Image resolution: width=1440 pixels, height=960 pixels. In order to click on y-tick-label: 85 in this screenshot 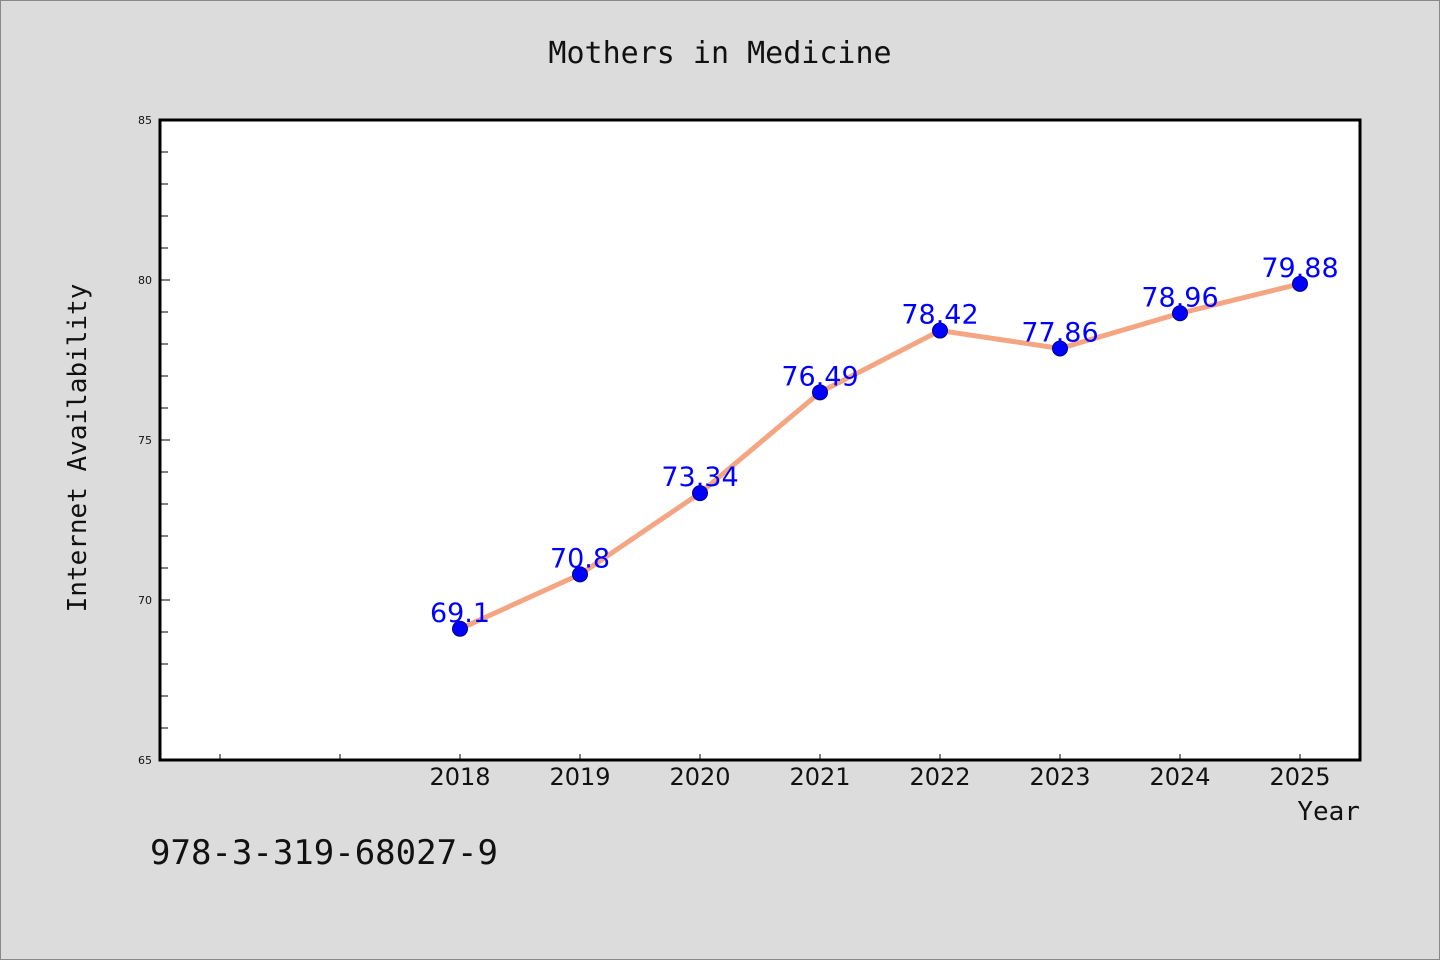, I will do `click(145, 120)`.